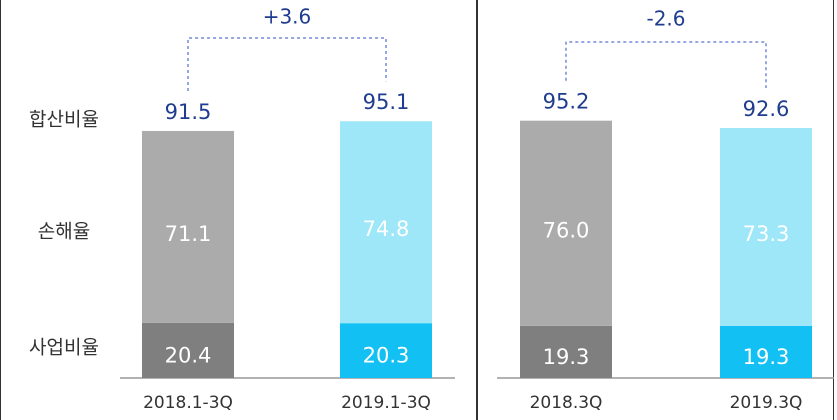 The height and width of the screenshot is (420, 837). What do you see at coordinates (188, 112) in the screenshot?
I see `total-label: 91.5` at bounding box center [188, 112].